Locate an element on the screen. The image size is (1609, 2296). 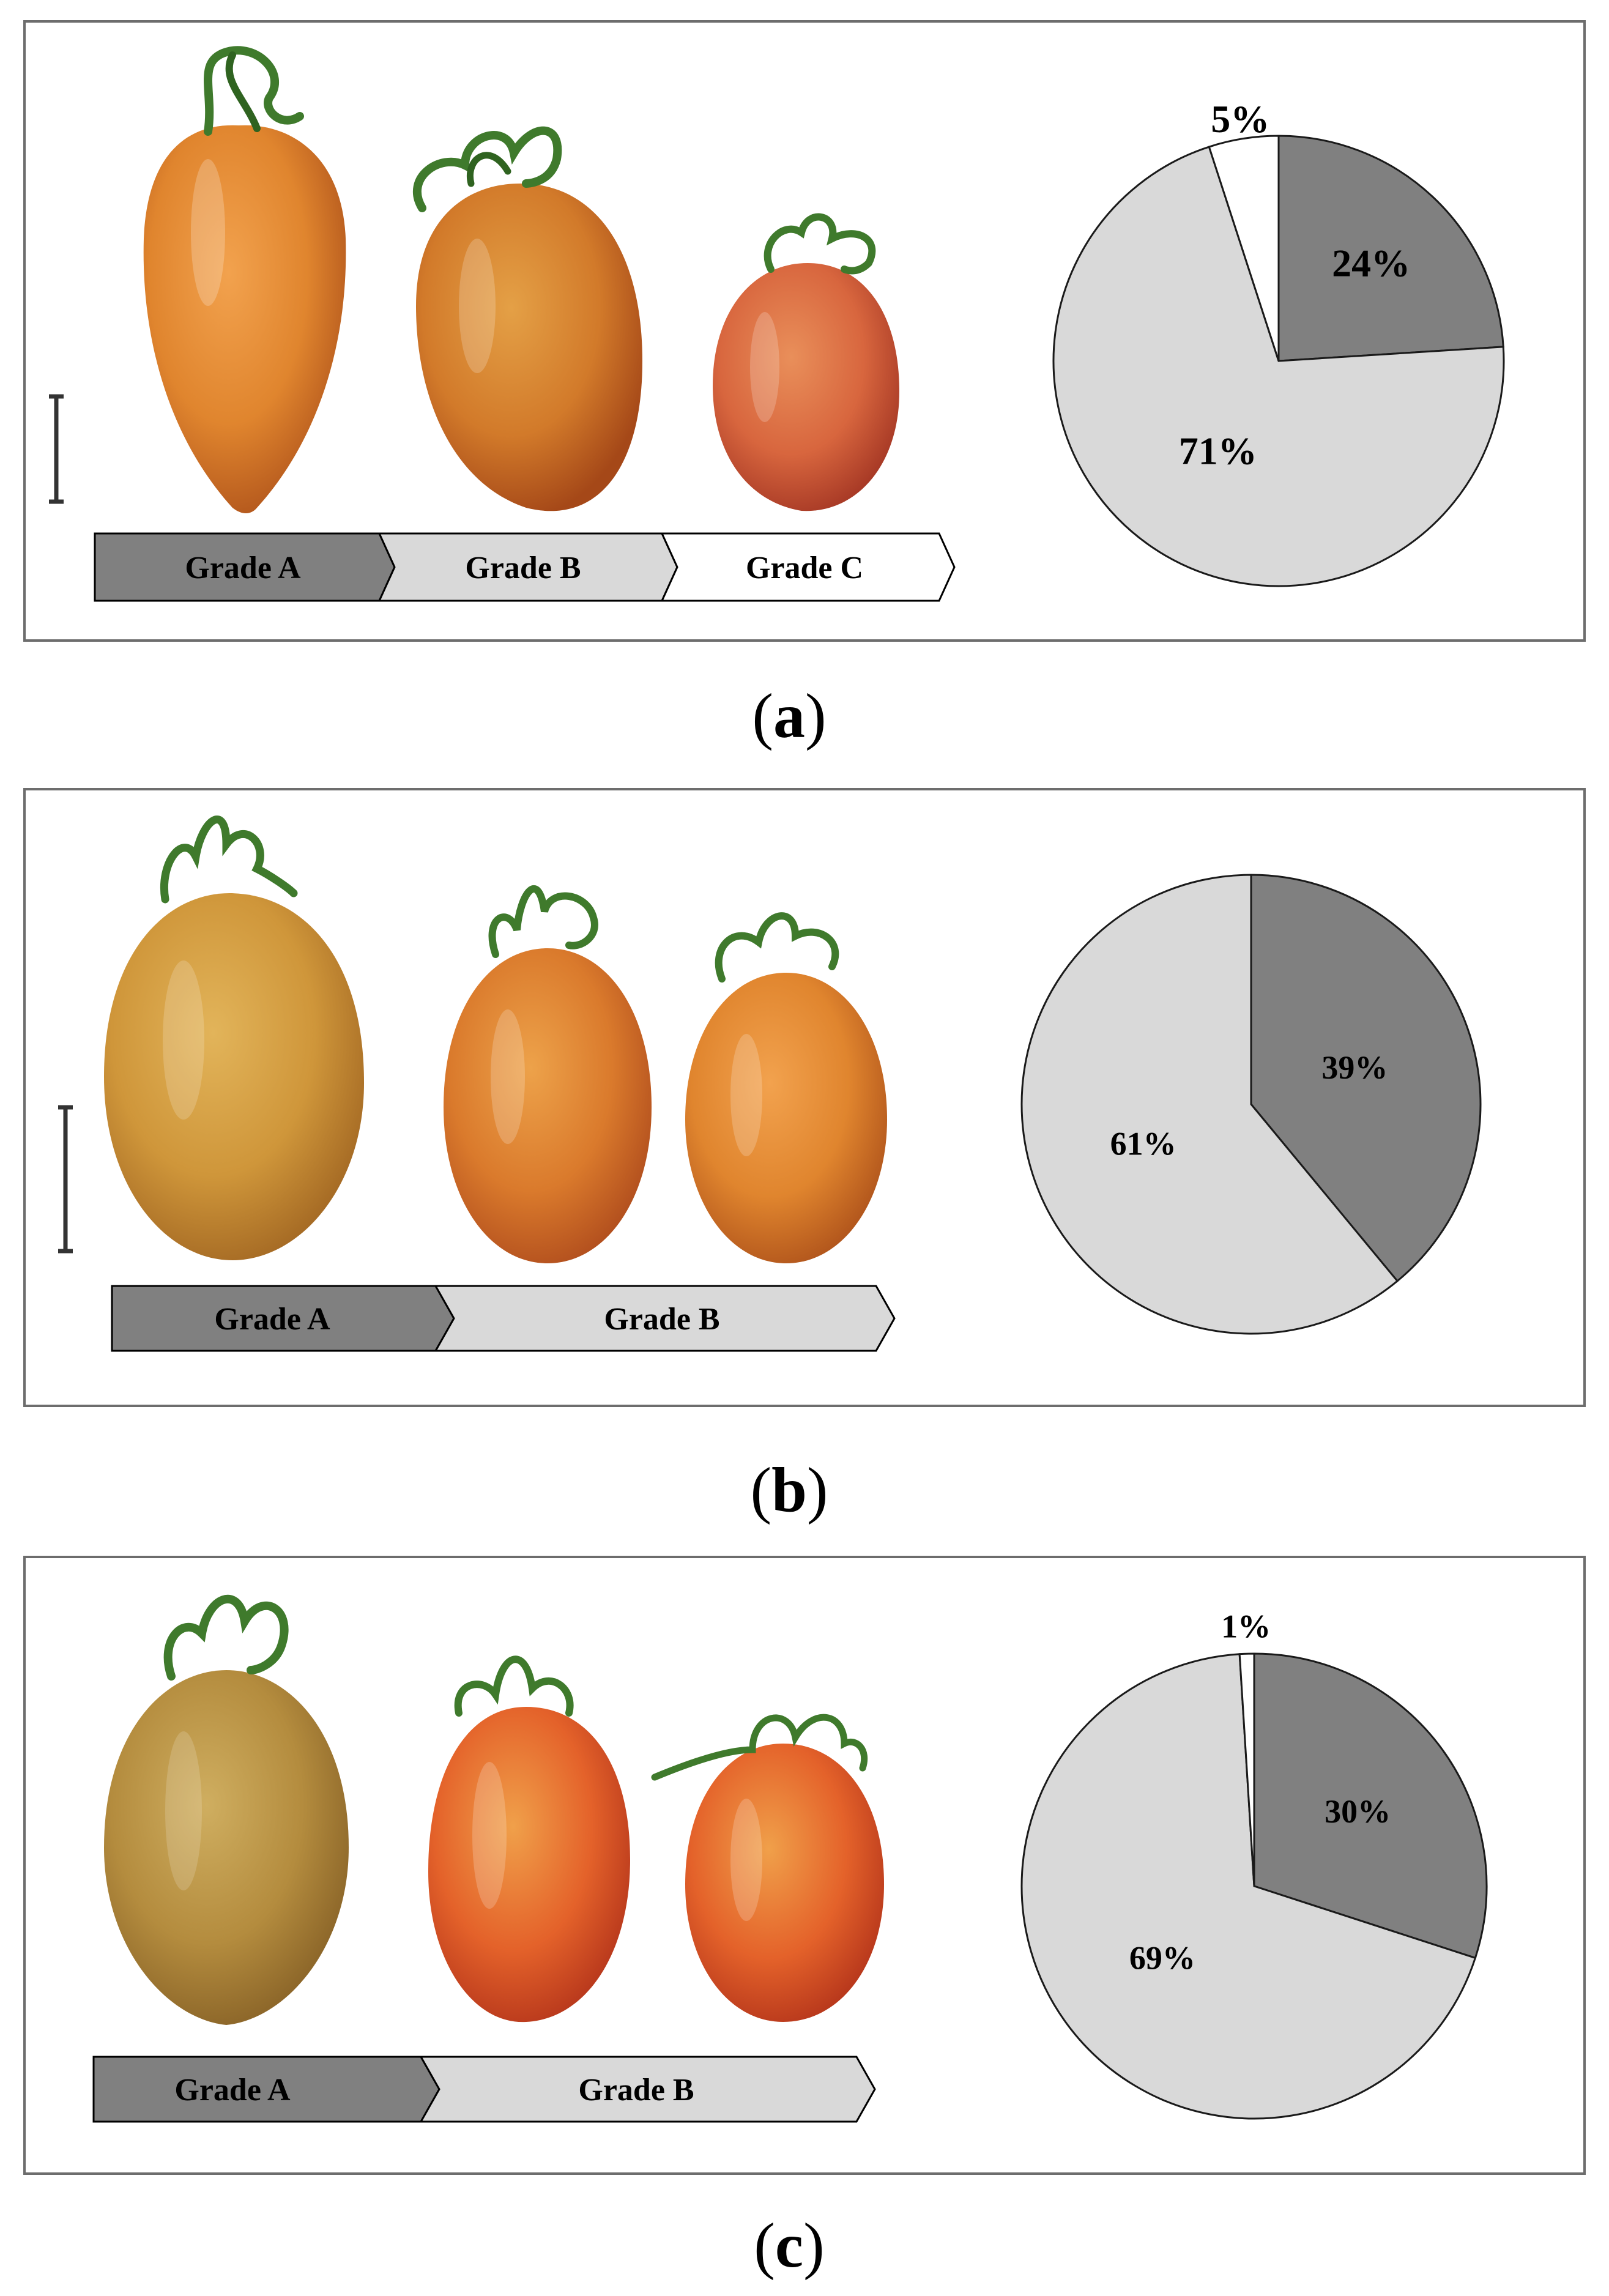
panel-b-grade-bar: Grade A Grade B is located at coordinates (504, 1318).